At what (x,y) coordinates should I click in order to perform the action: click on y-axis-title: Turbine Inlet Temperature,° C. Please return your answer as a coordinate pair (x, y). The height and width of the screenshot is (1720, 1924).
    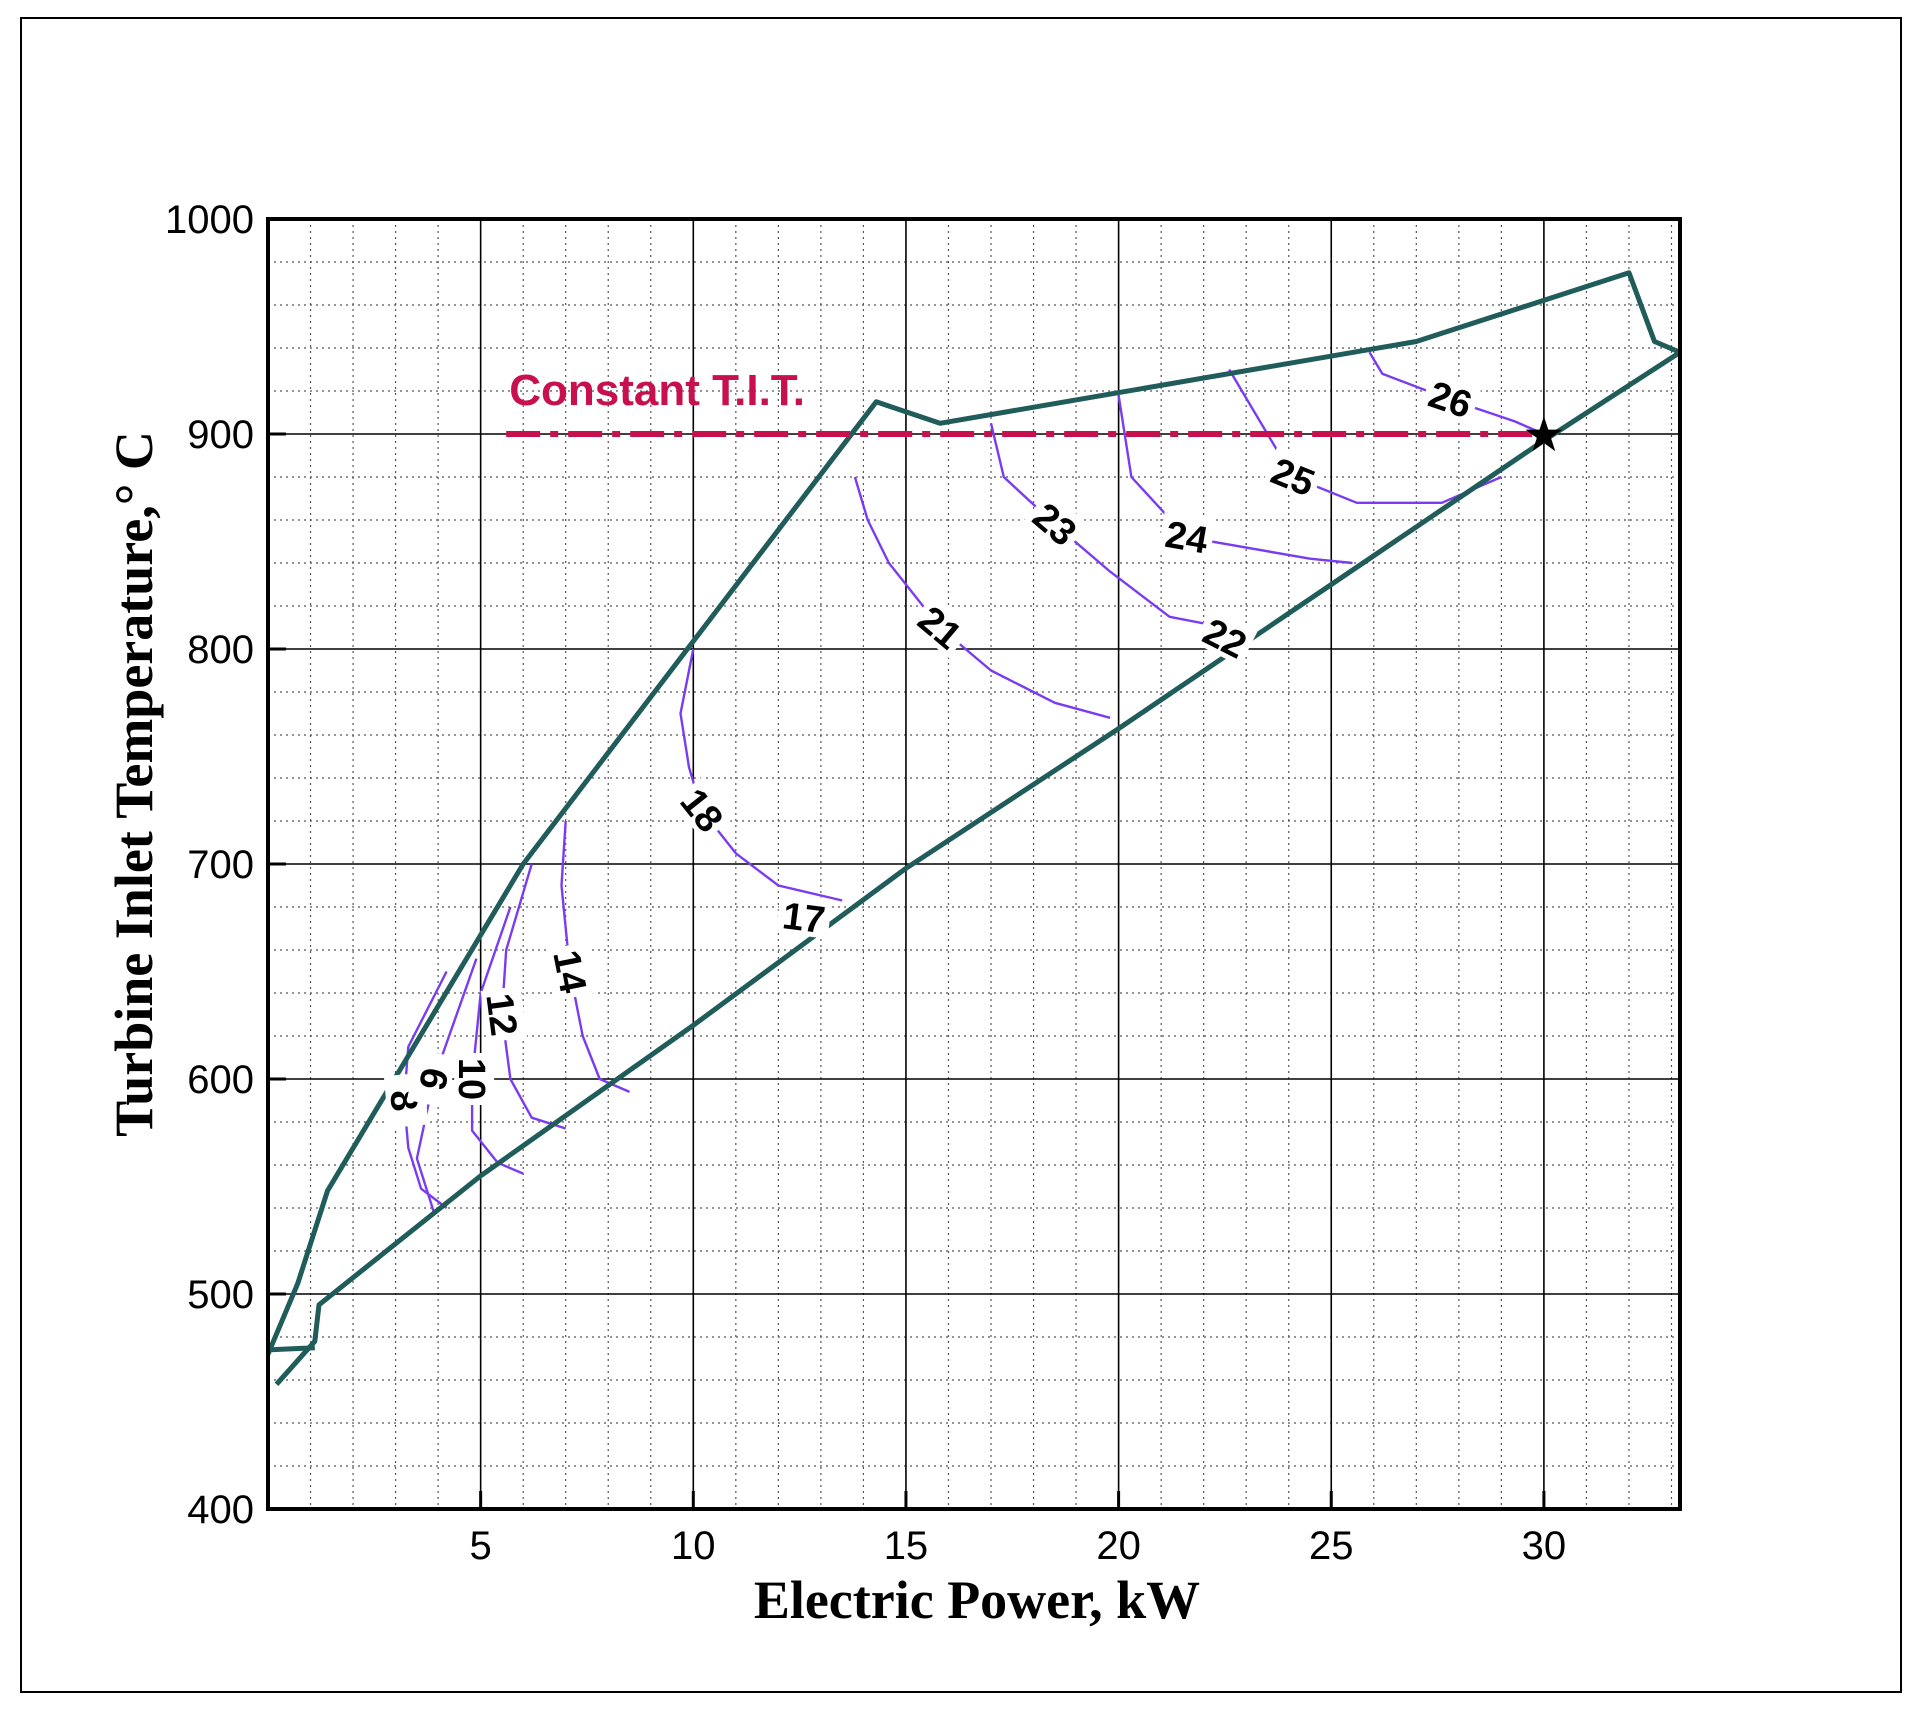
    Looking at the image, I should click on (134, 784).